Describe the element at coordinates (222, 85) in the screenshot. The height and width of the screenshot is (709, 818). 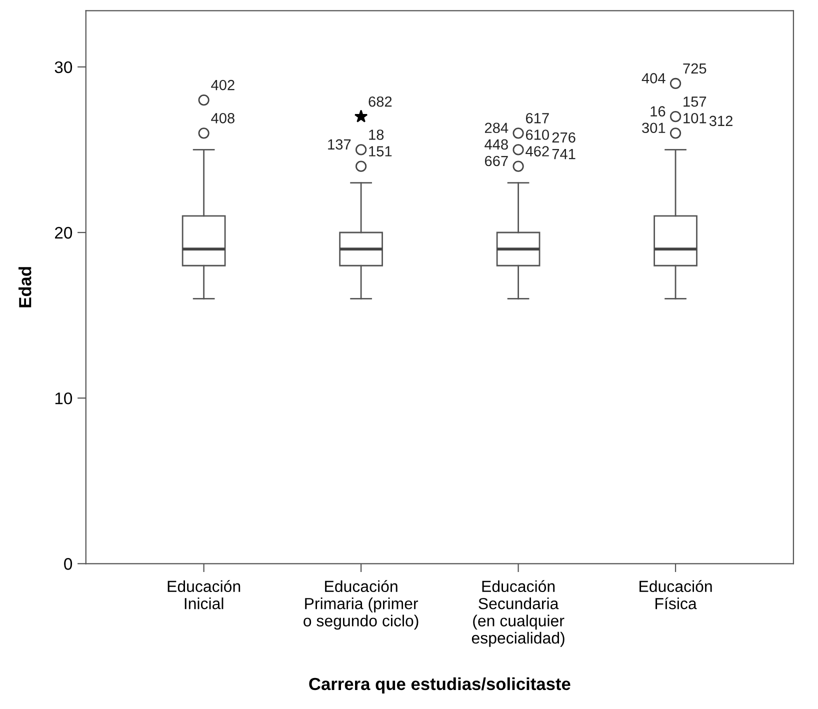
I see `annotation: 402` at that location.